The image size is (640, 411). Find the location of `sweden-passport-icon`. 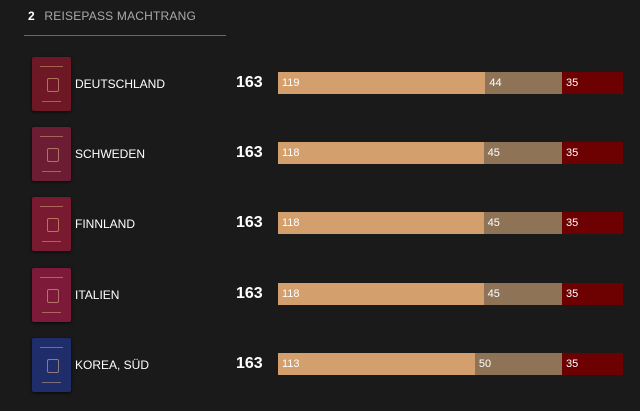

sweden-passport-icon is located at coordinates (51, 154).